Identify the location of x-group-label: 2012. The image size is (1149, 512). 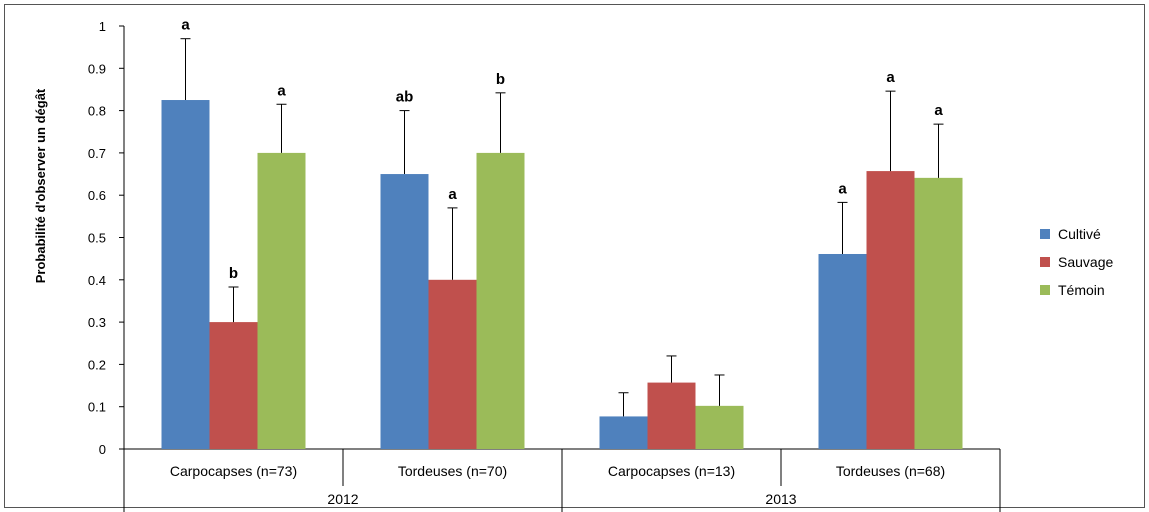
(342, 499).